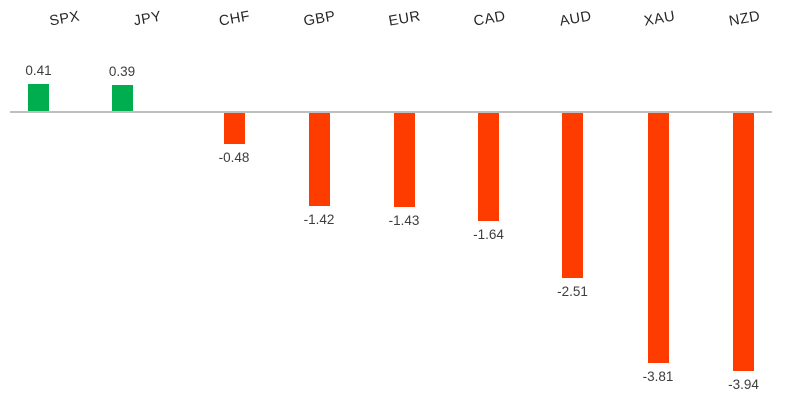  Describe the element at coordinates (659, 19) in the screenshot. I see `category-label: XAU` at that location.